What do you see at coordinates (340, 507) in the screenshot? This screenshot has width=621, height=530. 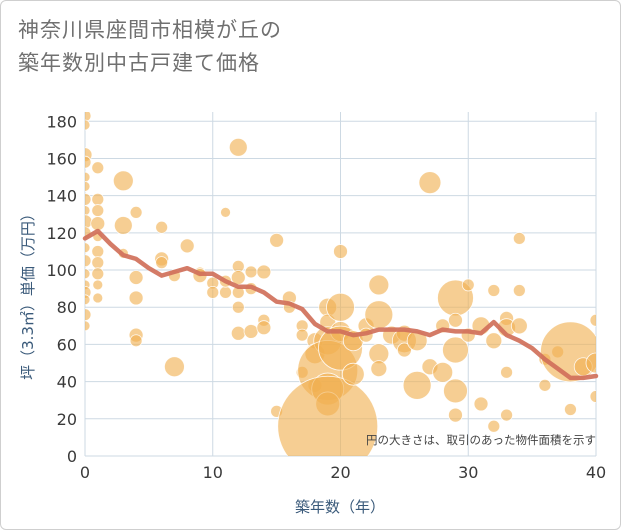 I see `x-axis-label: 築年数（年）` at bounding box center [340, 507].